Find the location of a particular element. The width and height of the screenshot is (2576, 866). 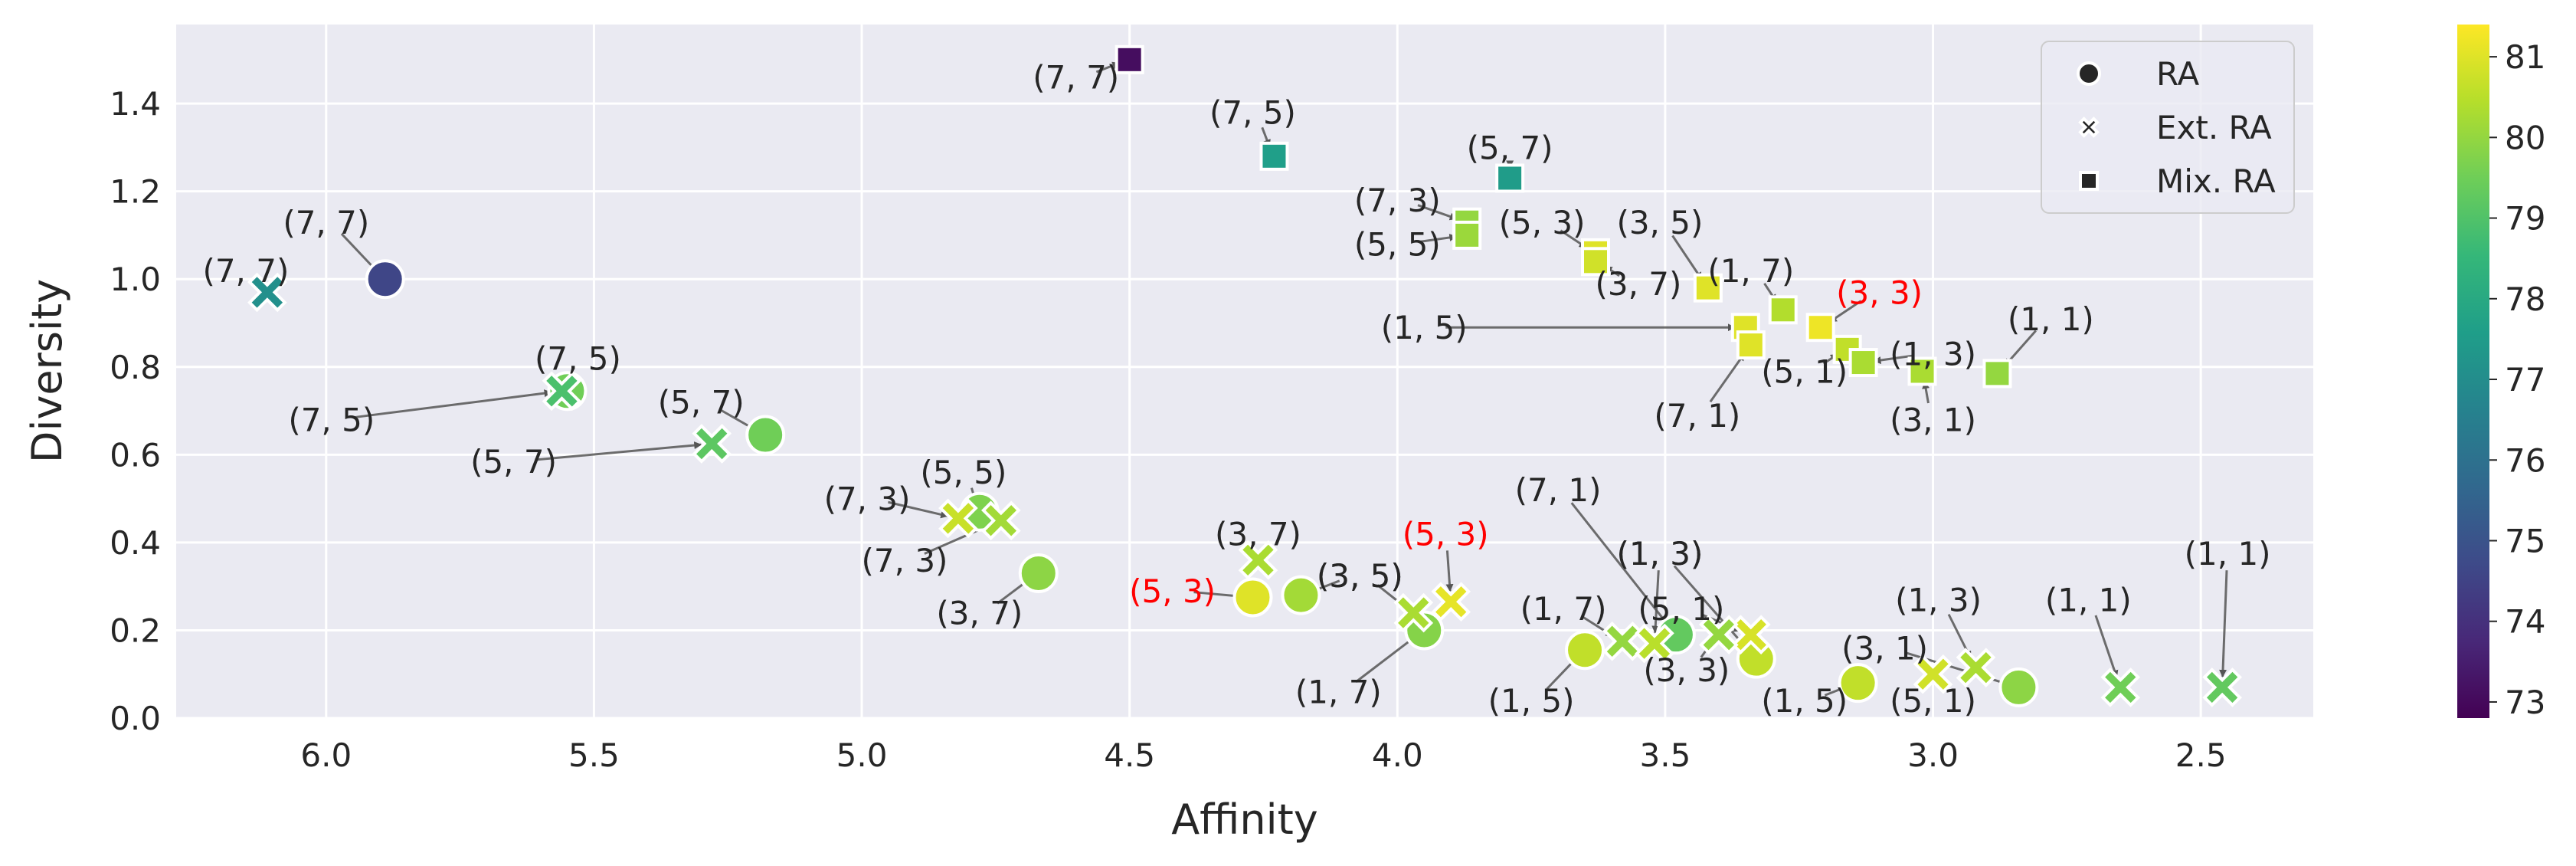

colorbar-tick-label: 79 is located at coordinates (2525, 219).